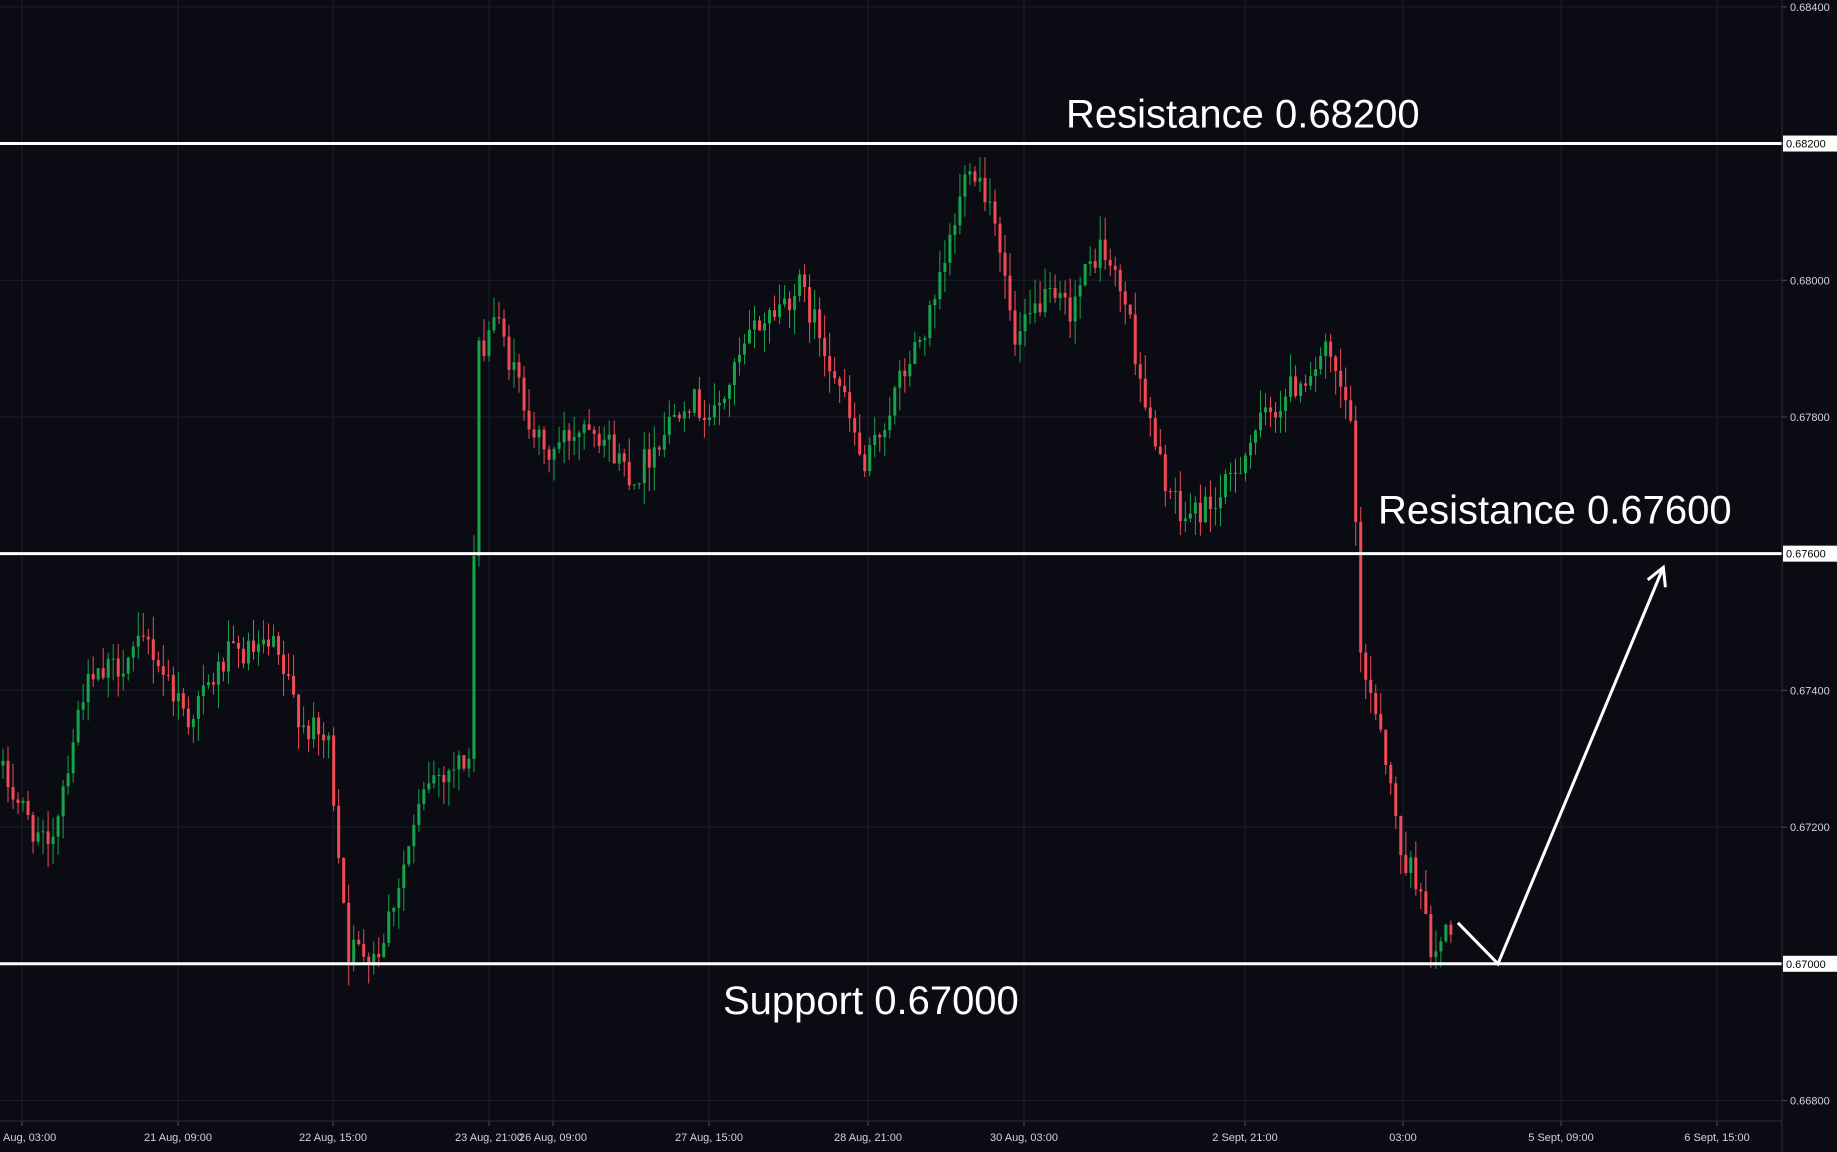  Describe the element at coordinates (1810, 418) in the screenshot. I see `price-tick-label: 0.67800` at that location.